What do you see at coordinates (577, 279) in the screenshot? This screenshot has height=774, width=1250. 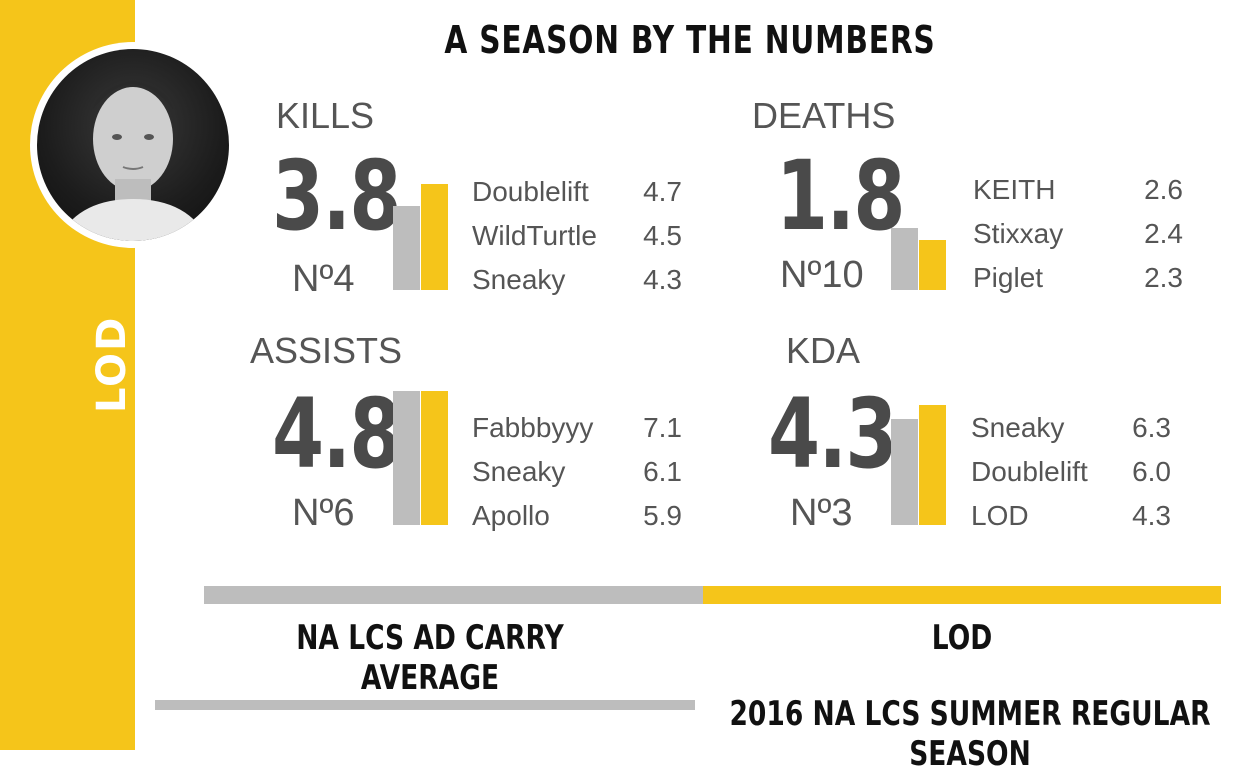 I see `list-item: Sneaky 4.3` at bounding box center [577, 279].